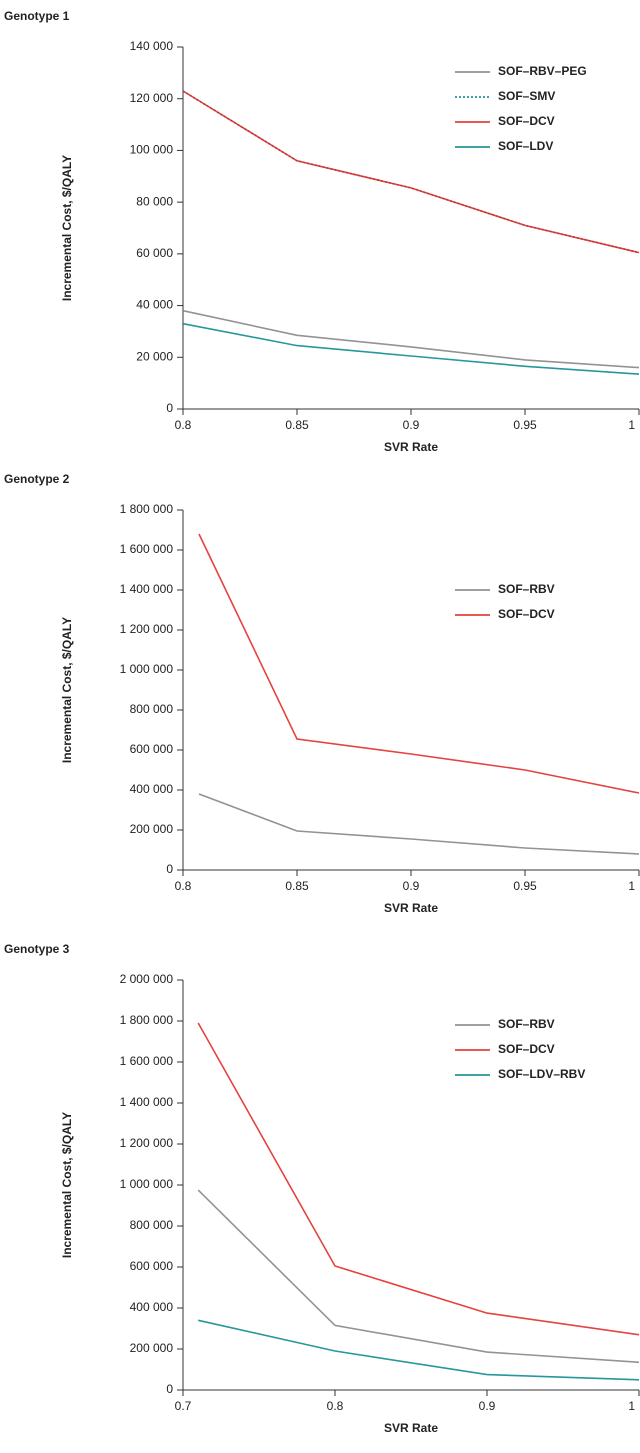 This screenshot has height=1453, width=640. I want to click on y-tick-label: 60 000, so click(154, 253).